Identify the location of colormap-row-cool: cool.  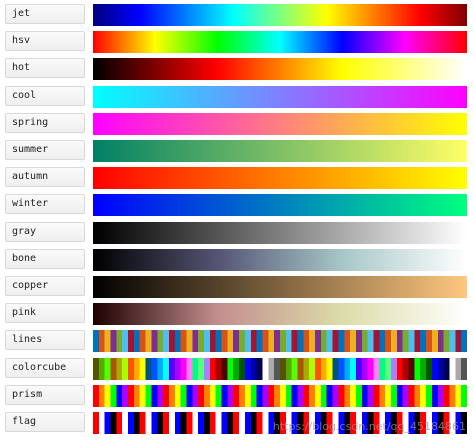
(237, 97).